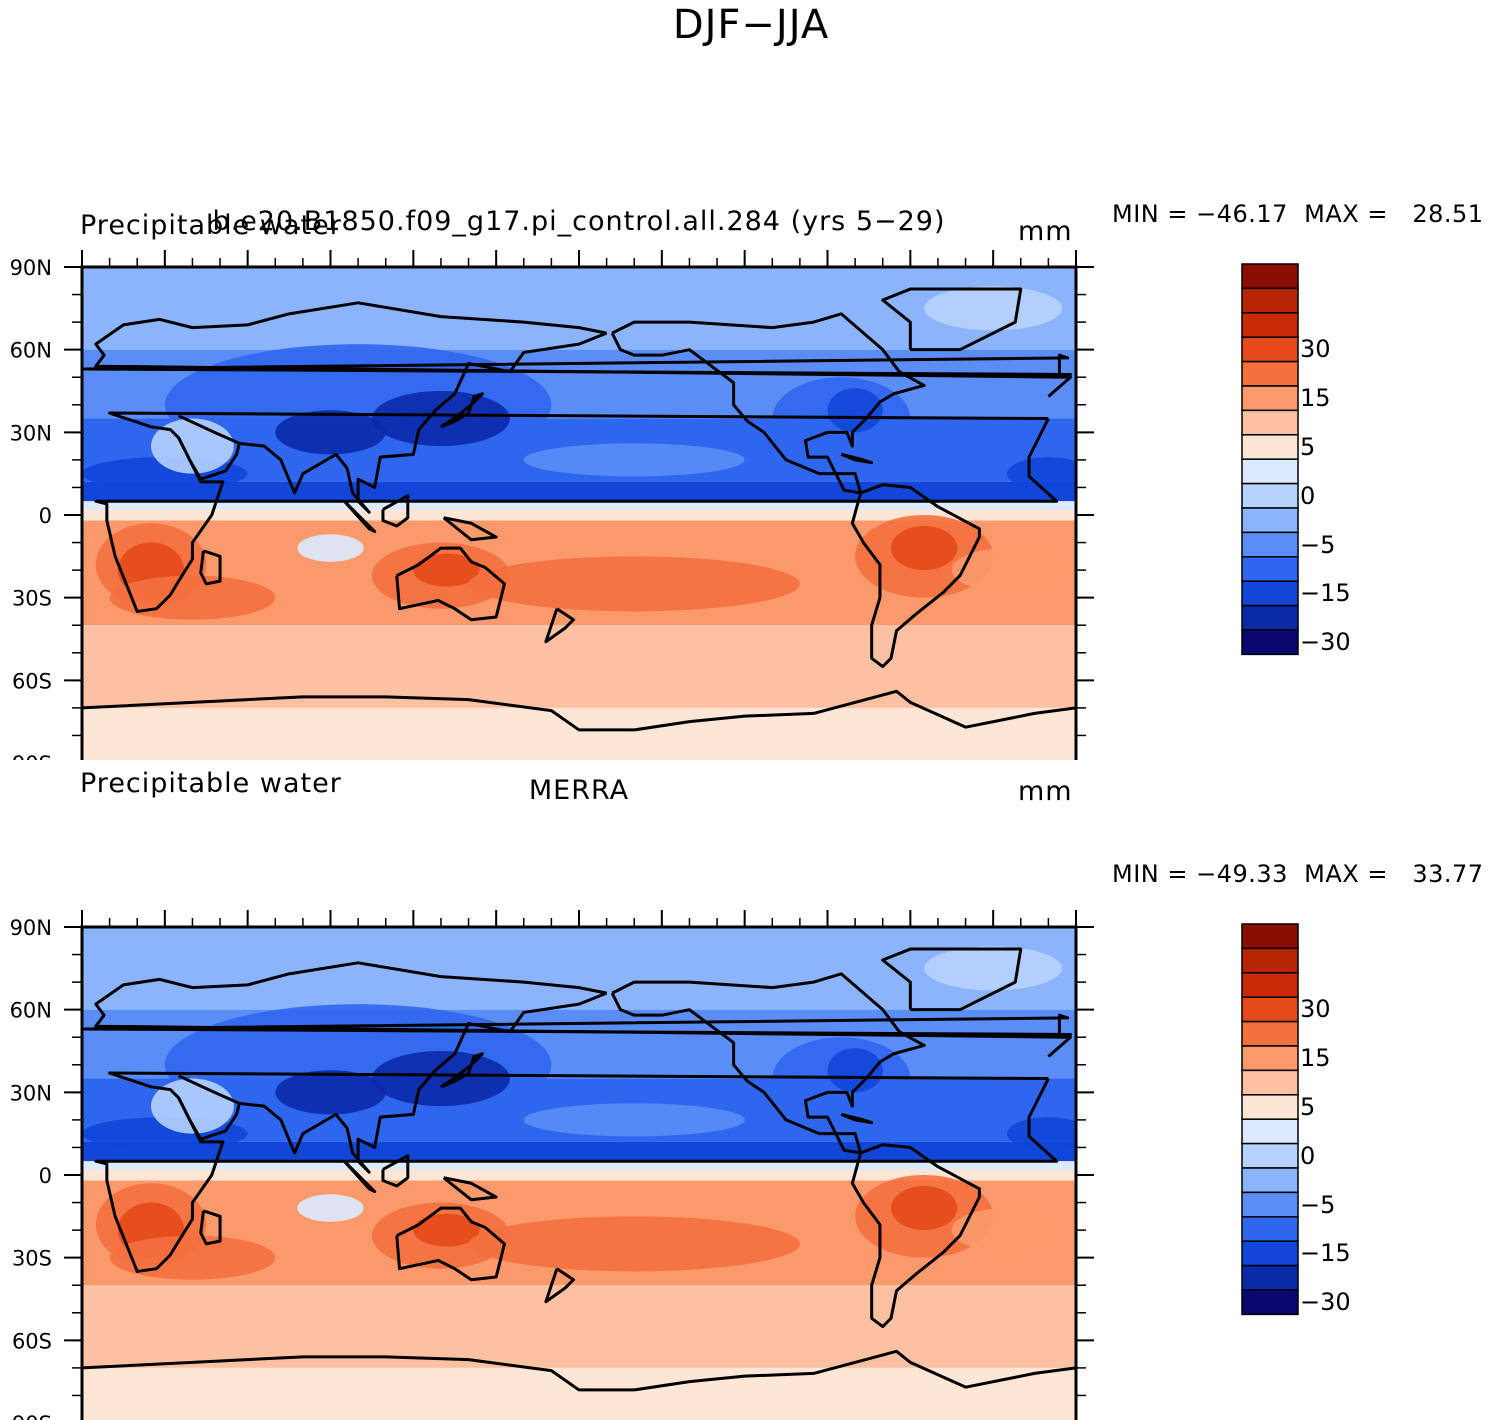 The height and width of the screenshot is (1420, 1502). I want to click on panel-left-title: Precipitable water, so click(211, 783).